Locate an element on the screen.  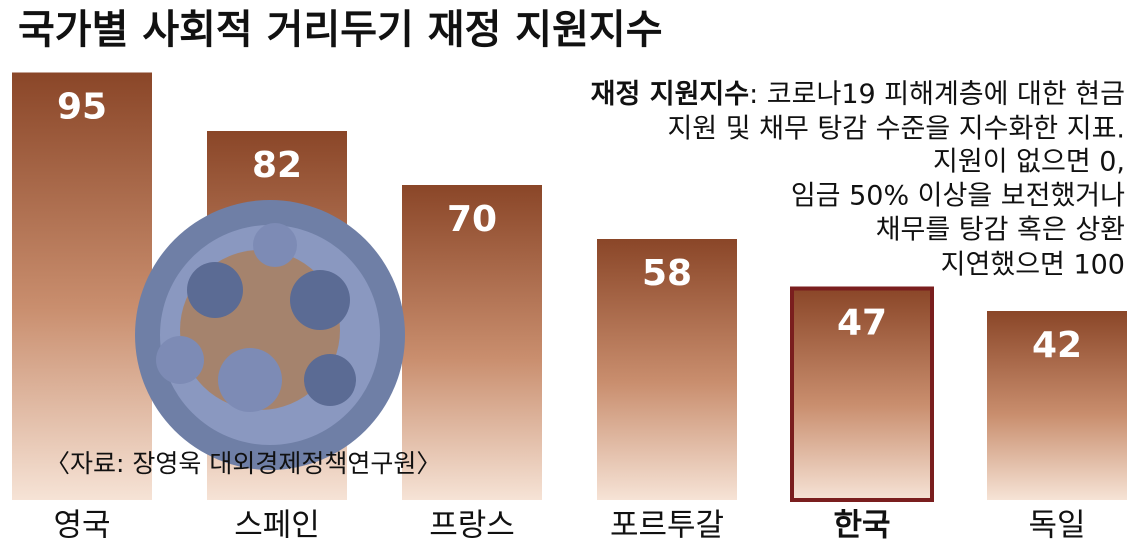
note-line: 재정 지원지수: 코로나19 피해계층에 대한 현금 is located at coordinates (858, 94).